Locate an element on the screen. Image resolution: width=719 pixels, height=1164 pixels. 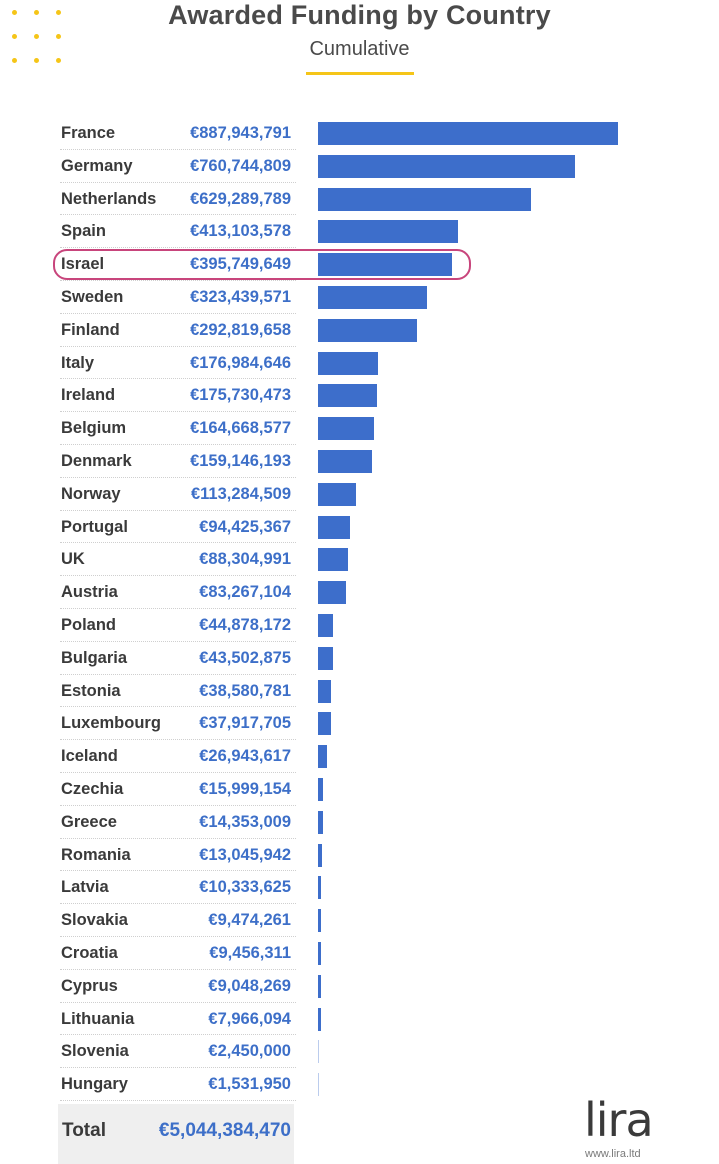
country-label: Italy is located at coordinates (78, 362).